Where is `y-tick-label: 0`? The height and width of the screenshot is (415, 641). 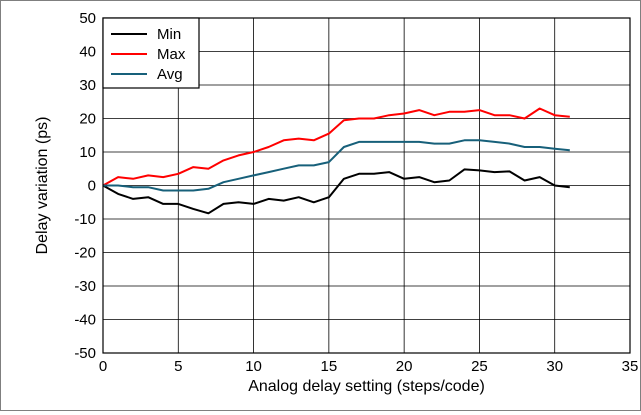
y-tick-label: 0 is located at coordinates (92, 186).